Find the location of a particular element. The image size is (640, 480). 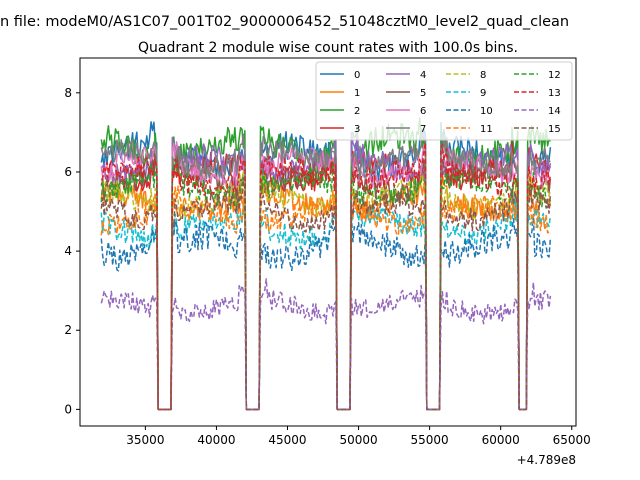

x-offset-label: +4.789e8 is located at coordinates (546, 460).